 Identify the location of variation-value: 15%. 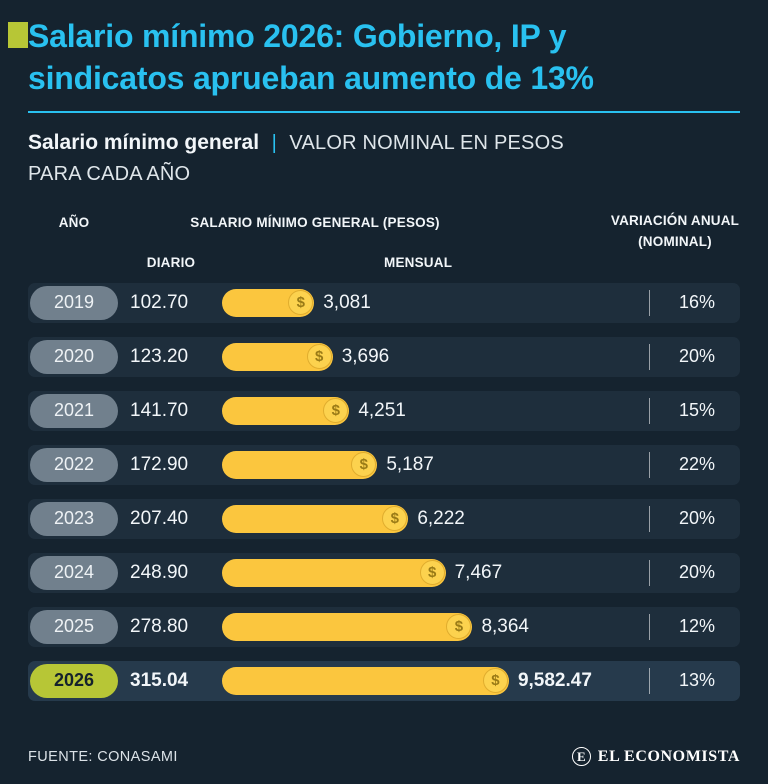
(697, 410).